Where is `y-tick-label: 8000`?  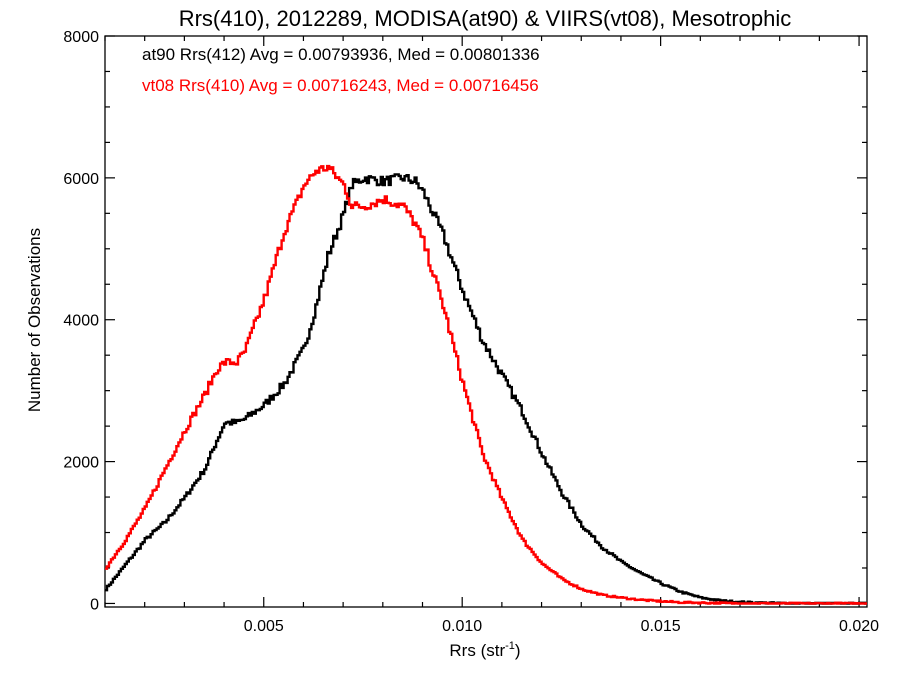
y-tick-label: 8000 is located at coordinates (81, 37).